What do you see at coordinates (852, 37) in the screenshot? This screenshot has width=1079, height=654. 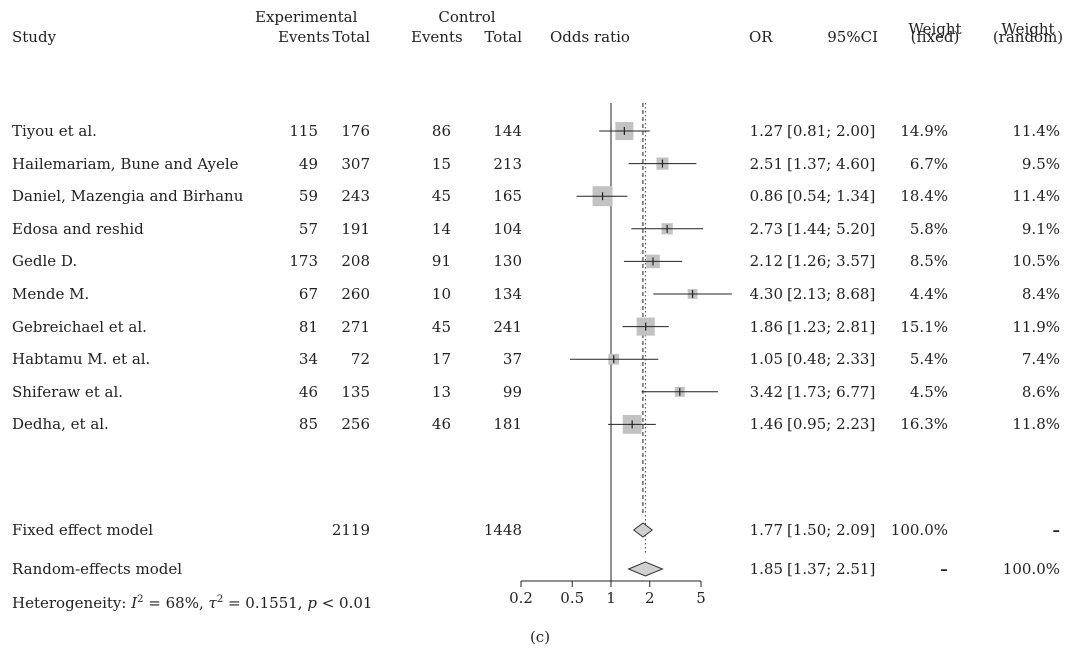 I see `header-ci: 95%CI` at bounding box center [852, 37].